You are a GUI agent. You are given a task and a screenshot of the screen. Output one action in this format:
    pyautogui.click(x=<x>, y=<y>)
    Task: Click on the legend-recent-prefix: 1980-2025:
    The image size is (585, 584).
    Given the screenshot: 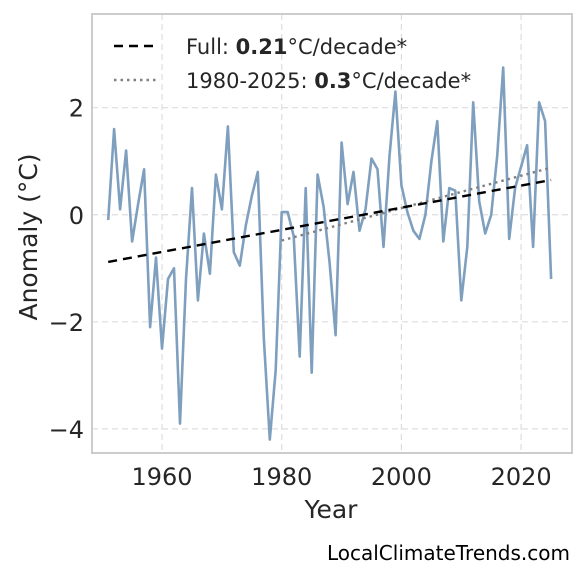 What is the action you would take?
    pyautogui.click(x=250, y=81)
    